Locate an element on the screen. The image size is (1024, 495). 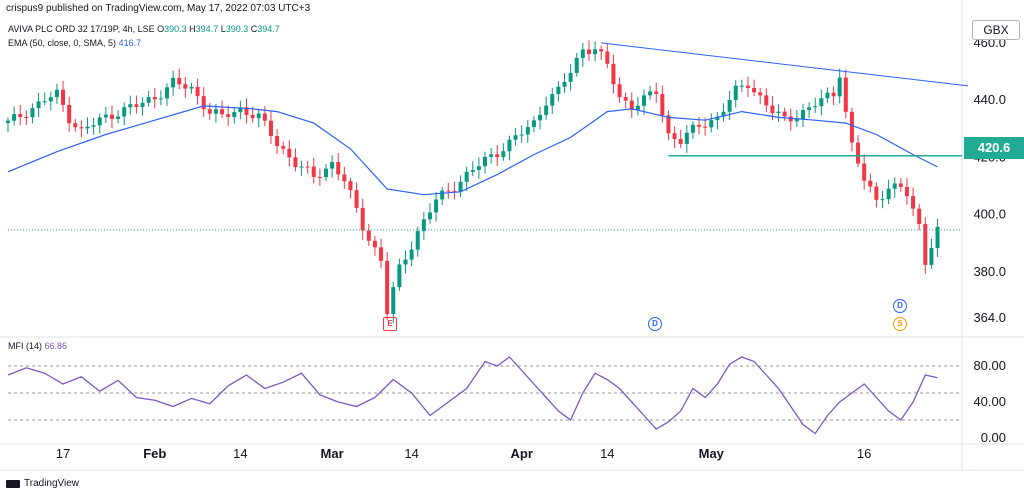
low-value: 390.3 is located at coordinates (237, 29).